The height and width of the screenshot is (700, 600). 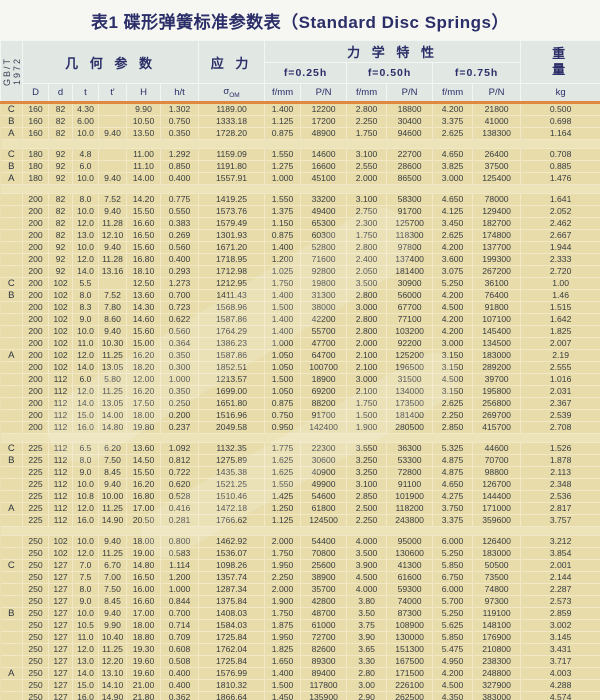 What do you see at coordinates (324, 133) in the screenshot?
I see `value-cell: 48900` at bounding box center [324, 133].